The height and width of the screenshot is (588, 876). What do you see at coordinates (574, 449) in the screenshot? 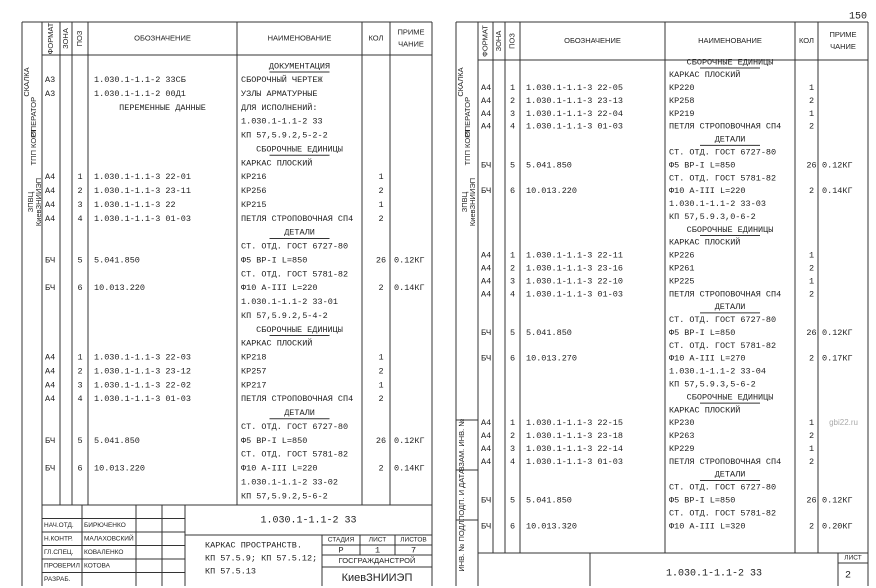
I see `designation-cell: 1.030.1-1.1-3 22-14` at bounding box center [574, 449].